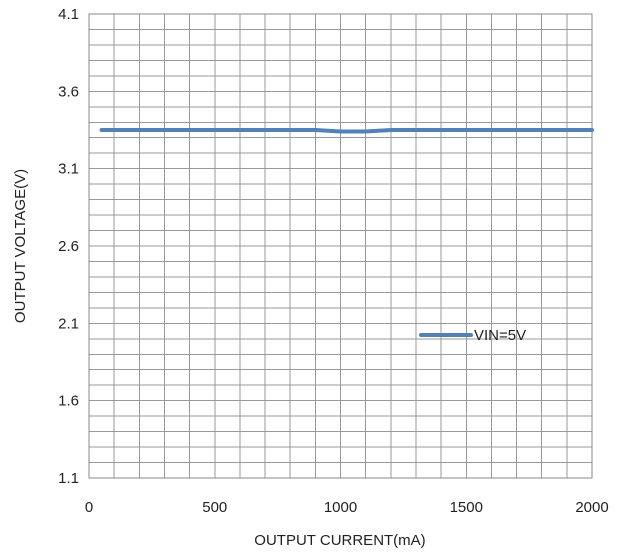 This screenshot has width=627, height=555. I want to click on series-layer, so click(346, 131).